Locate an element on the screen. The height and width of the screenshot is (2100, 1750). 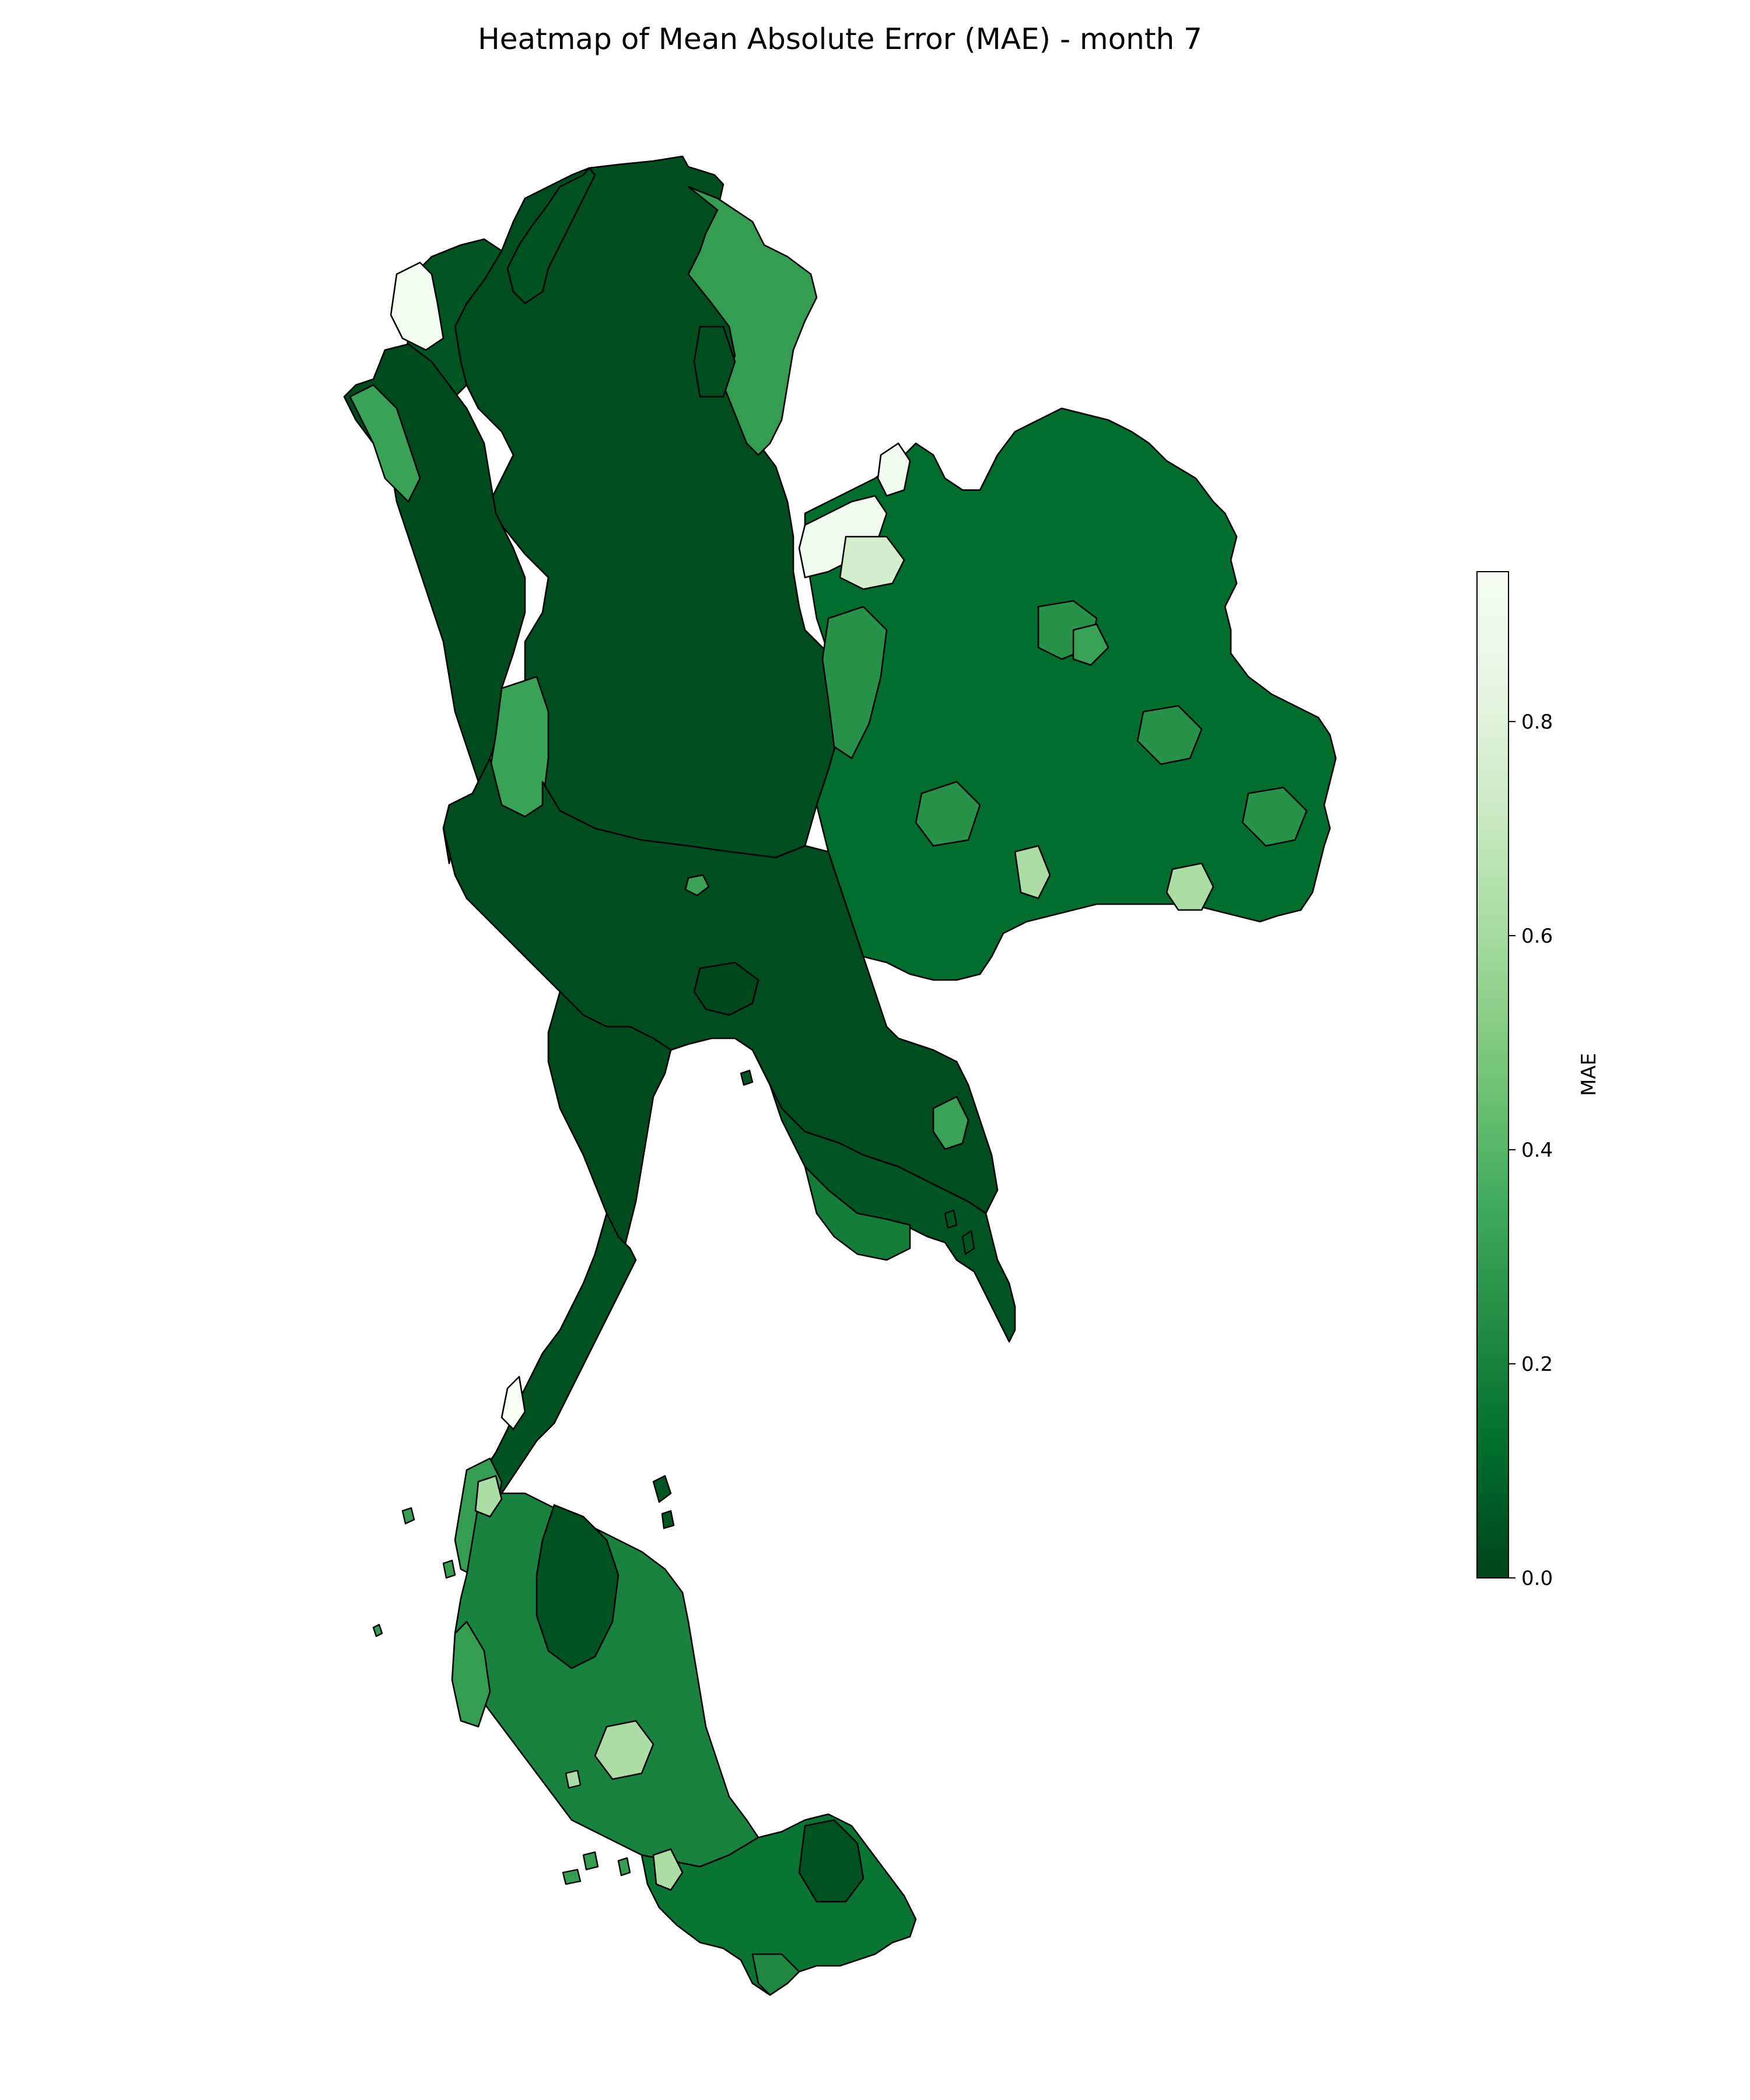
region-bangkok-metro is located at coordinates (726, 988).